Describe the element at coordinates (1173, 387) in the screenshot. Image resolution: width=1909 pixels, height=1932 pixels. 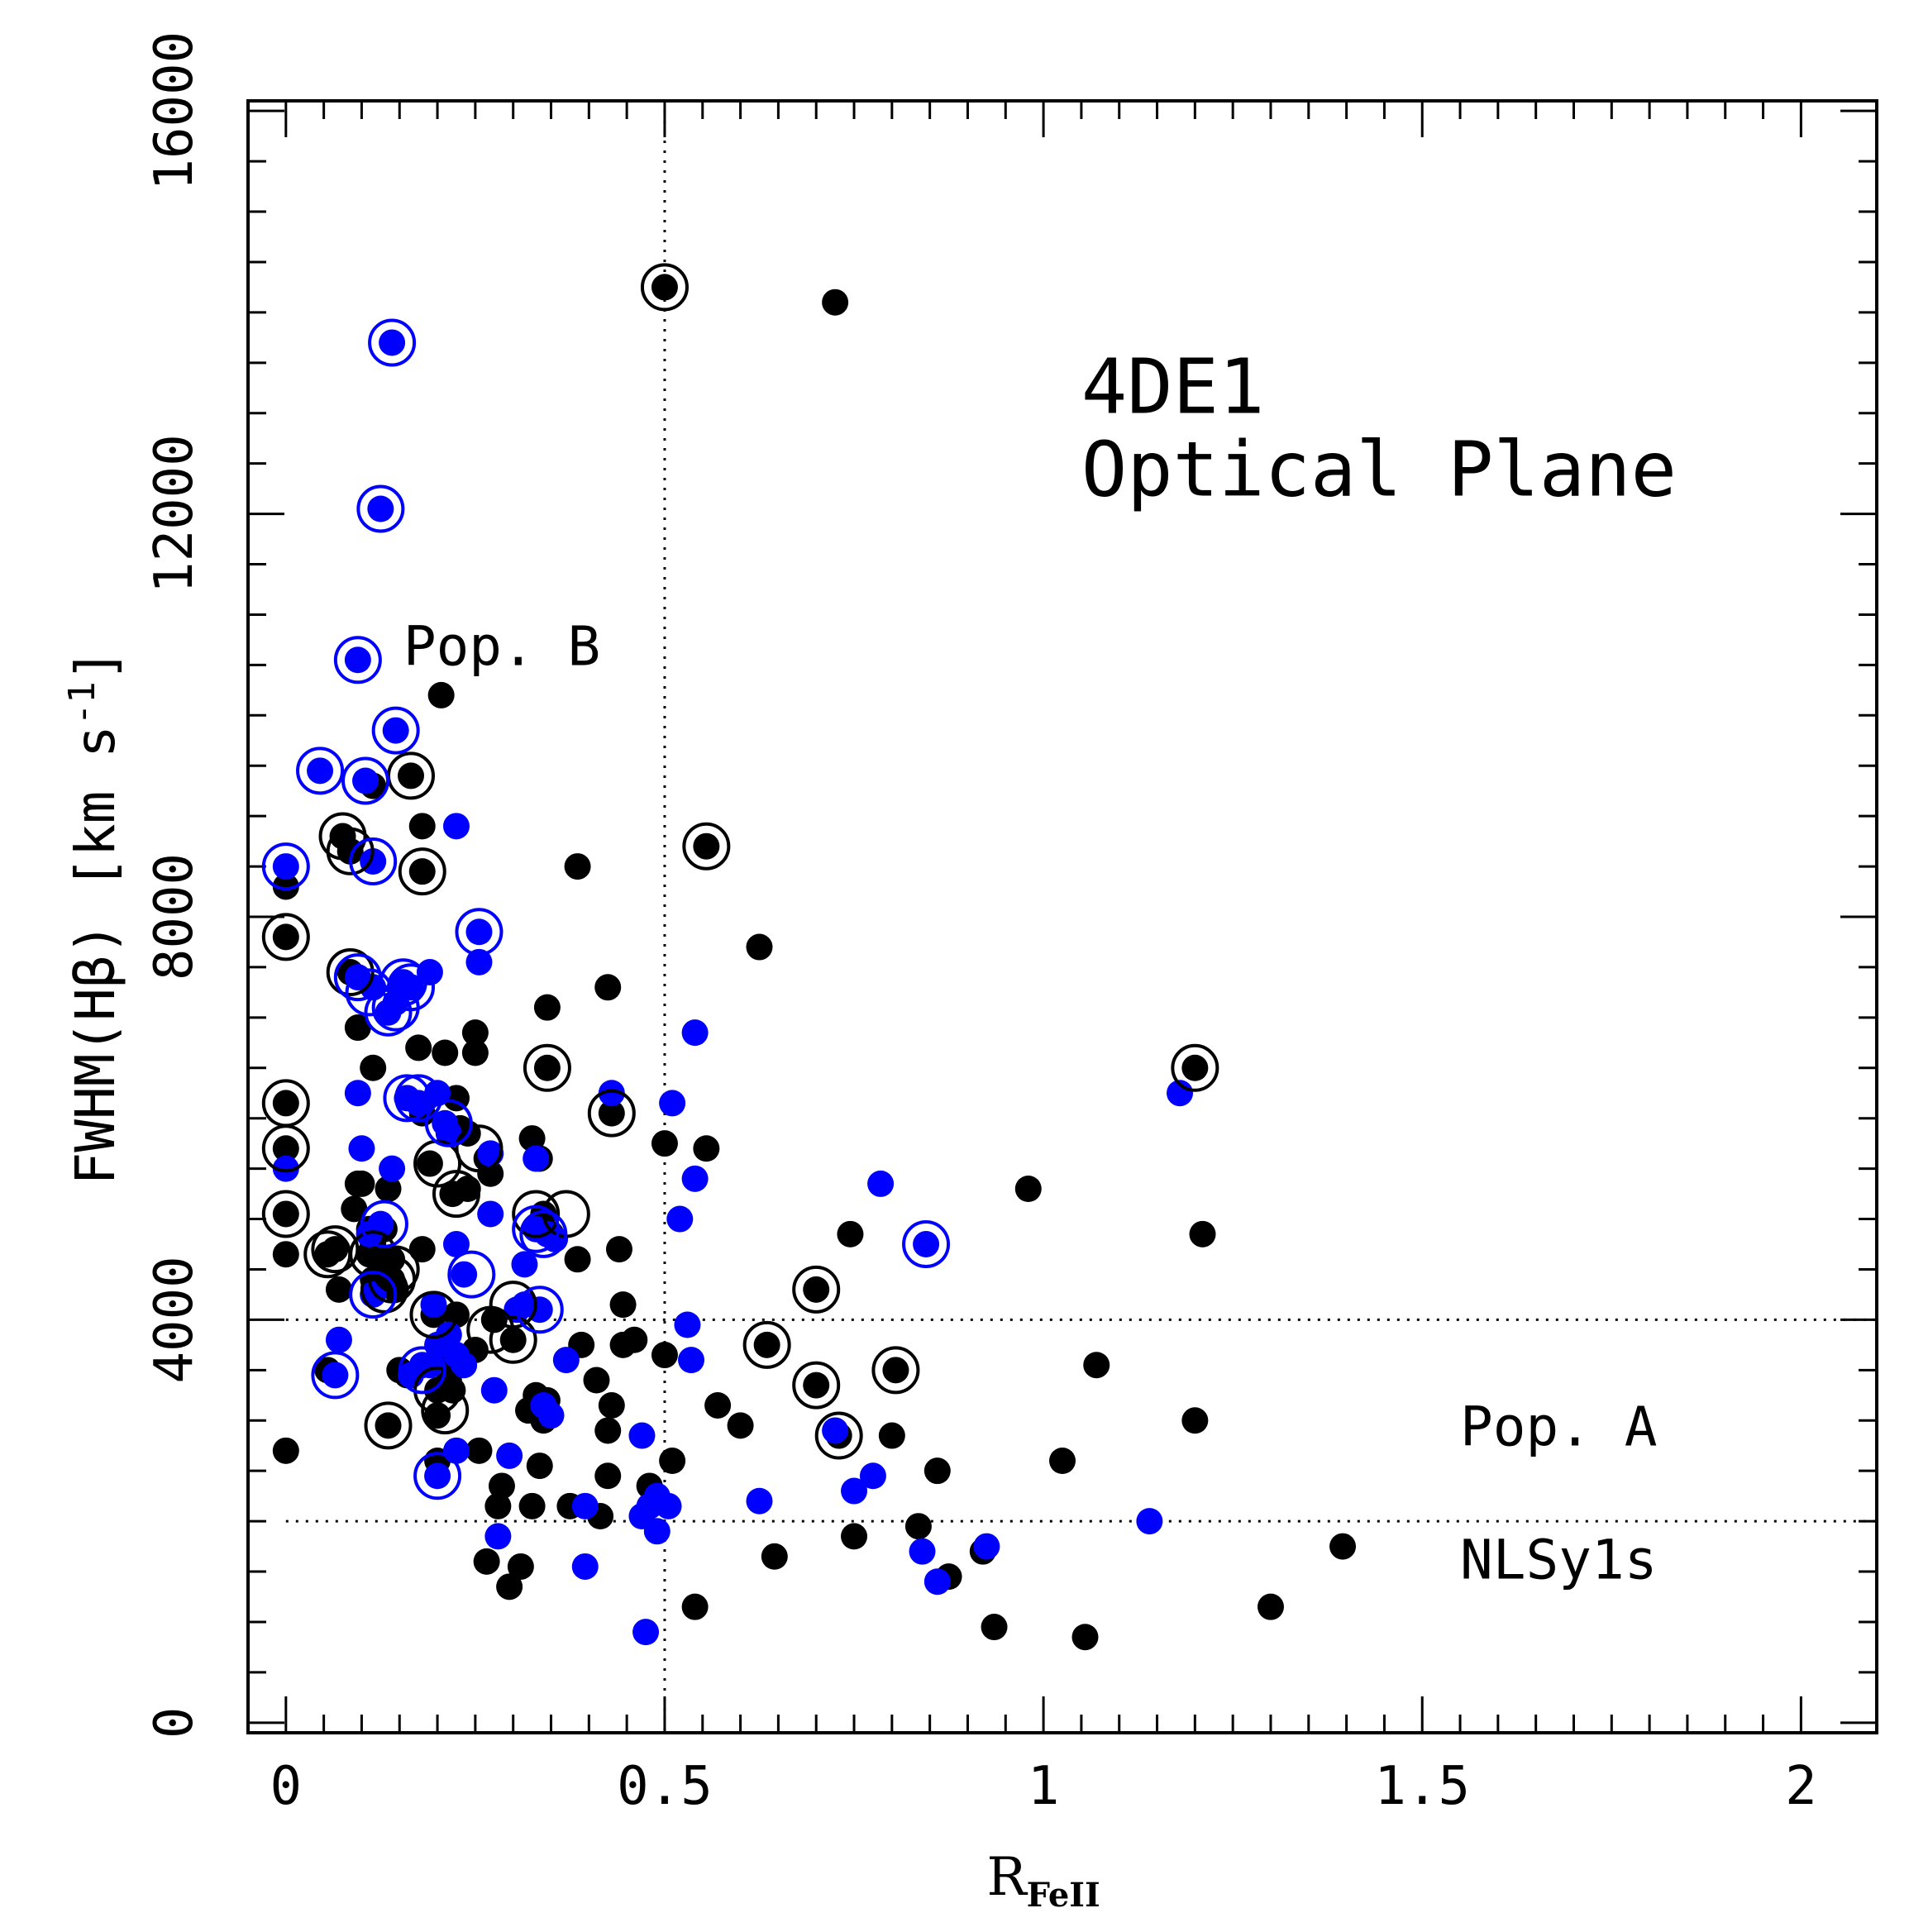
I see `annotation-label: 4DE1` at that location.